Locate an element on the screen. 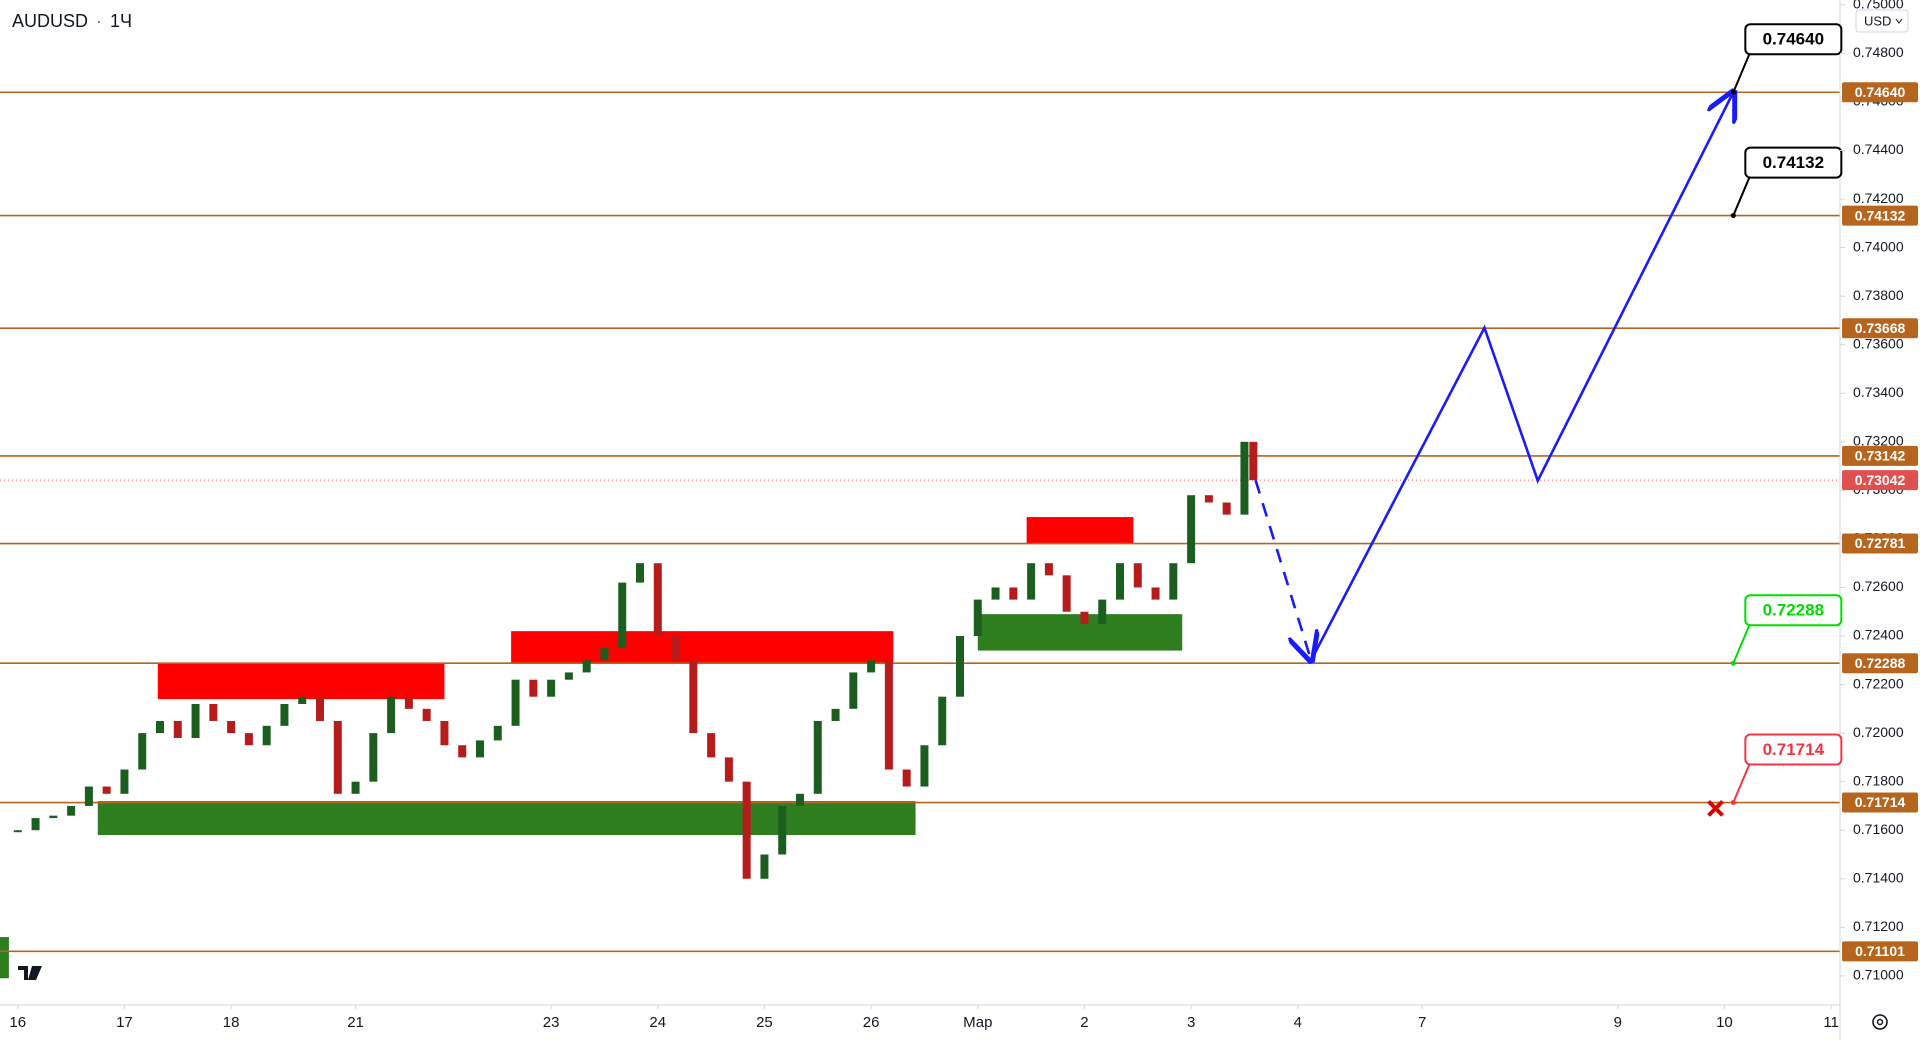 Image resolution: width=1920 pixels, height=1040 pixels. stop-marker is located at coordinates (1715, 808).